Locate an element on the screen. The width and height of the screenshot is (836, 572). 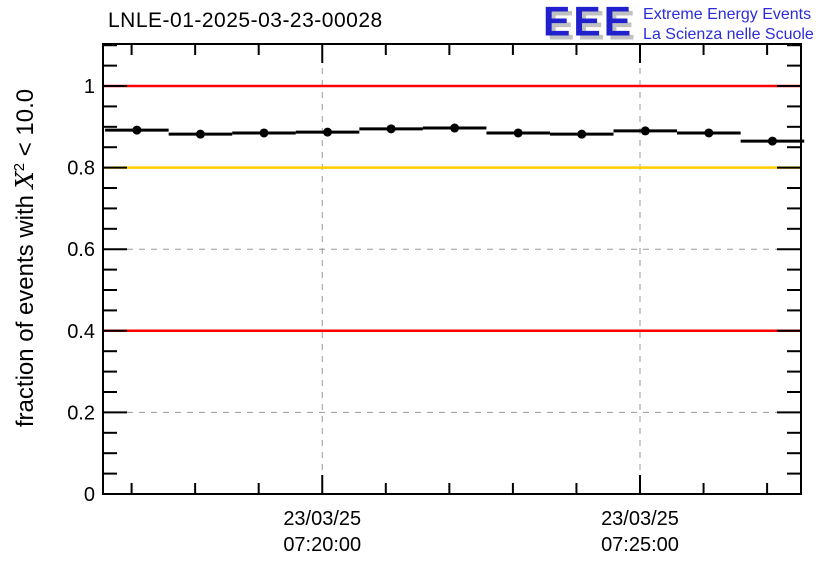
y-tick-label: 1 is located at coordinates (89, 87).